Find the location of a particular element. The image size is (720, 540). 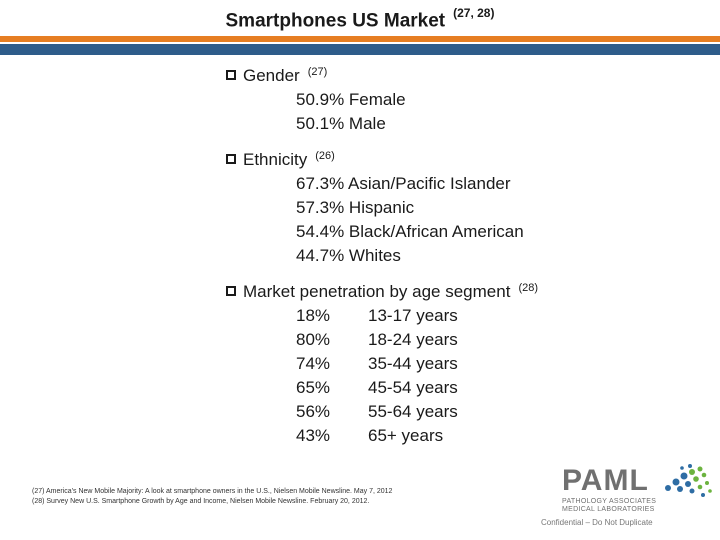

gender-heading-text: Gender is located at coordinates (271, 75).